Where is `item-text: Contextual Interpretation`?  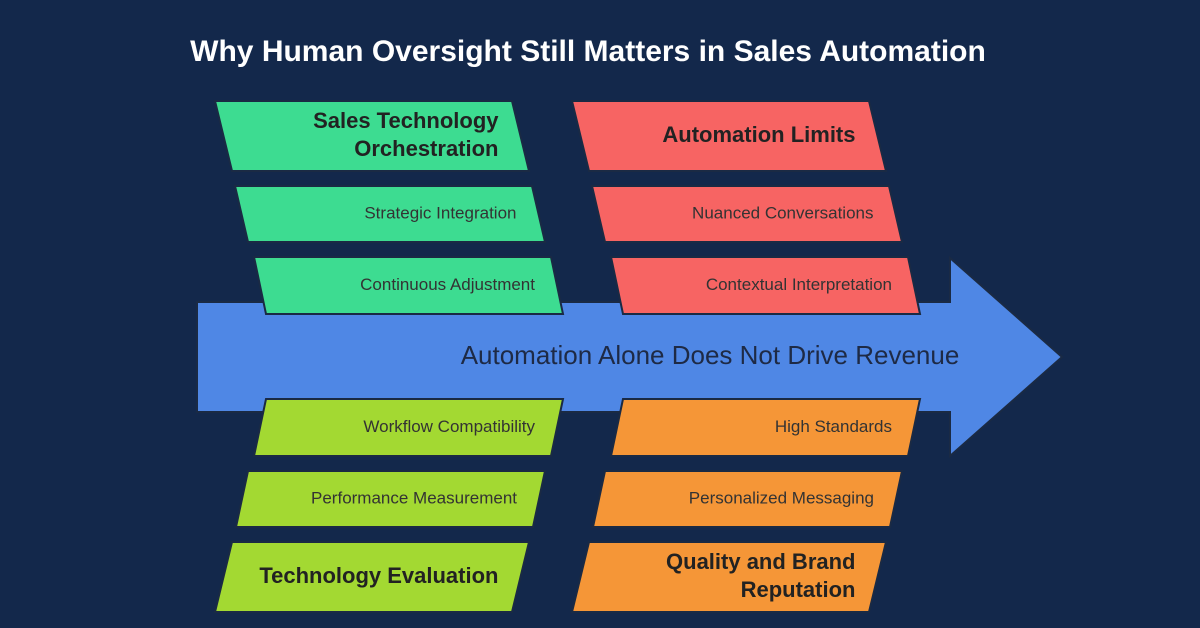 item-text: Contextual Interpretation is located at coordinates (799, 284).